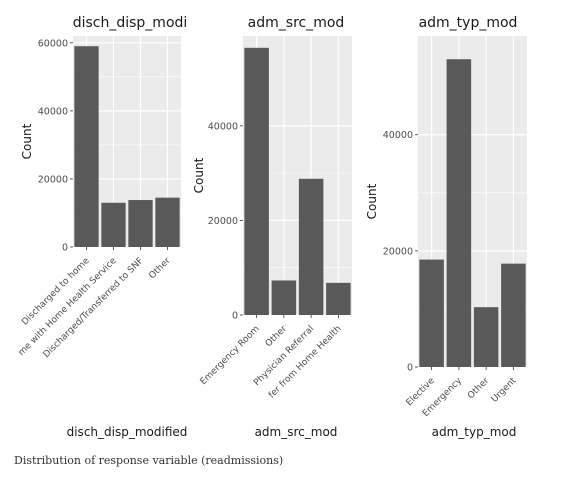  I want to click on y-tick-label: 60000, so click(53, 43).